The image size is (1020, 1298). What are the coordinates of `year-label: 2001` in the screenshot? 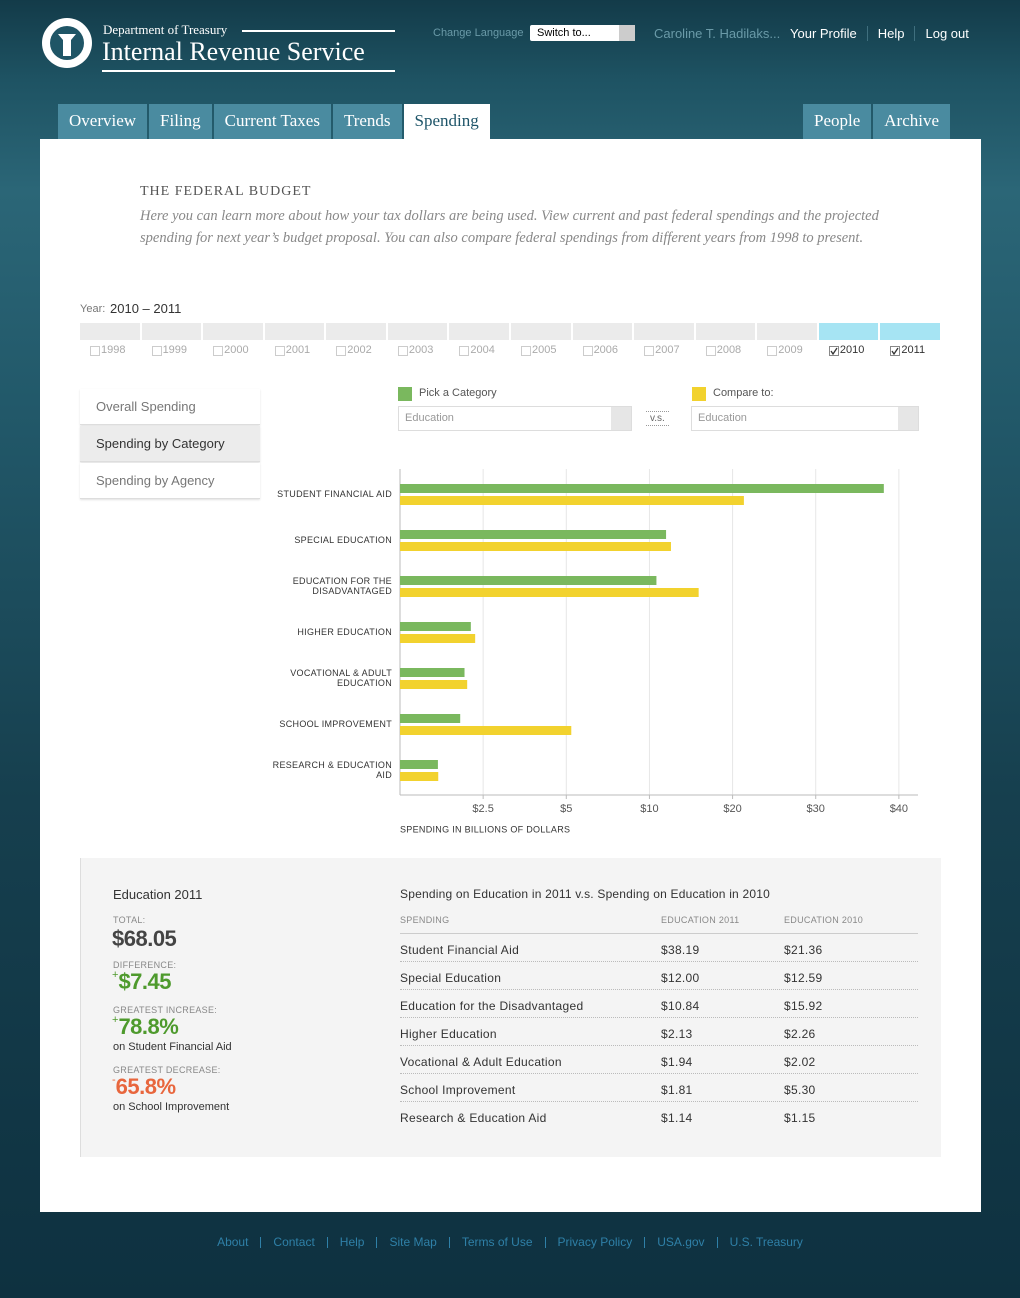 It's located at (298, 350).